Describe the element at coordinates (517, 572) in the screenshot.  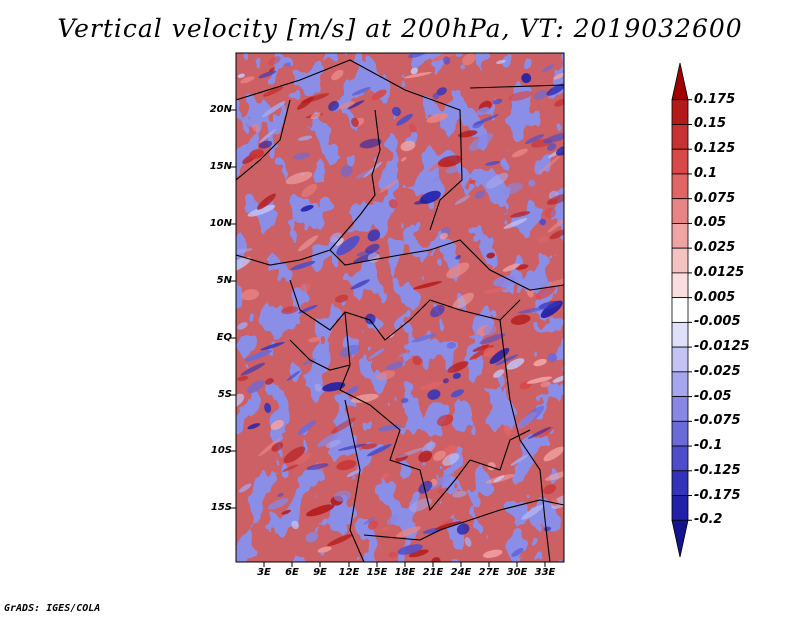
I see `lon-label: 30E` at that location.